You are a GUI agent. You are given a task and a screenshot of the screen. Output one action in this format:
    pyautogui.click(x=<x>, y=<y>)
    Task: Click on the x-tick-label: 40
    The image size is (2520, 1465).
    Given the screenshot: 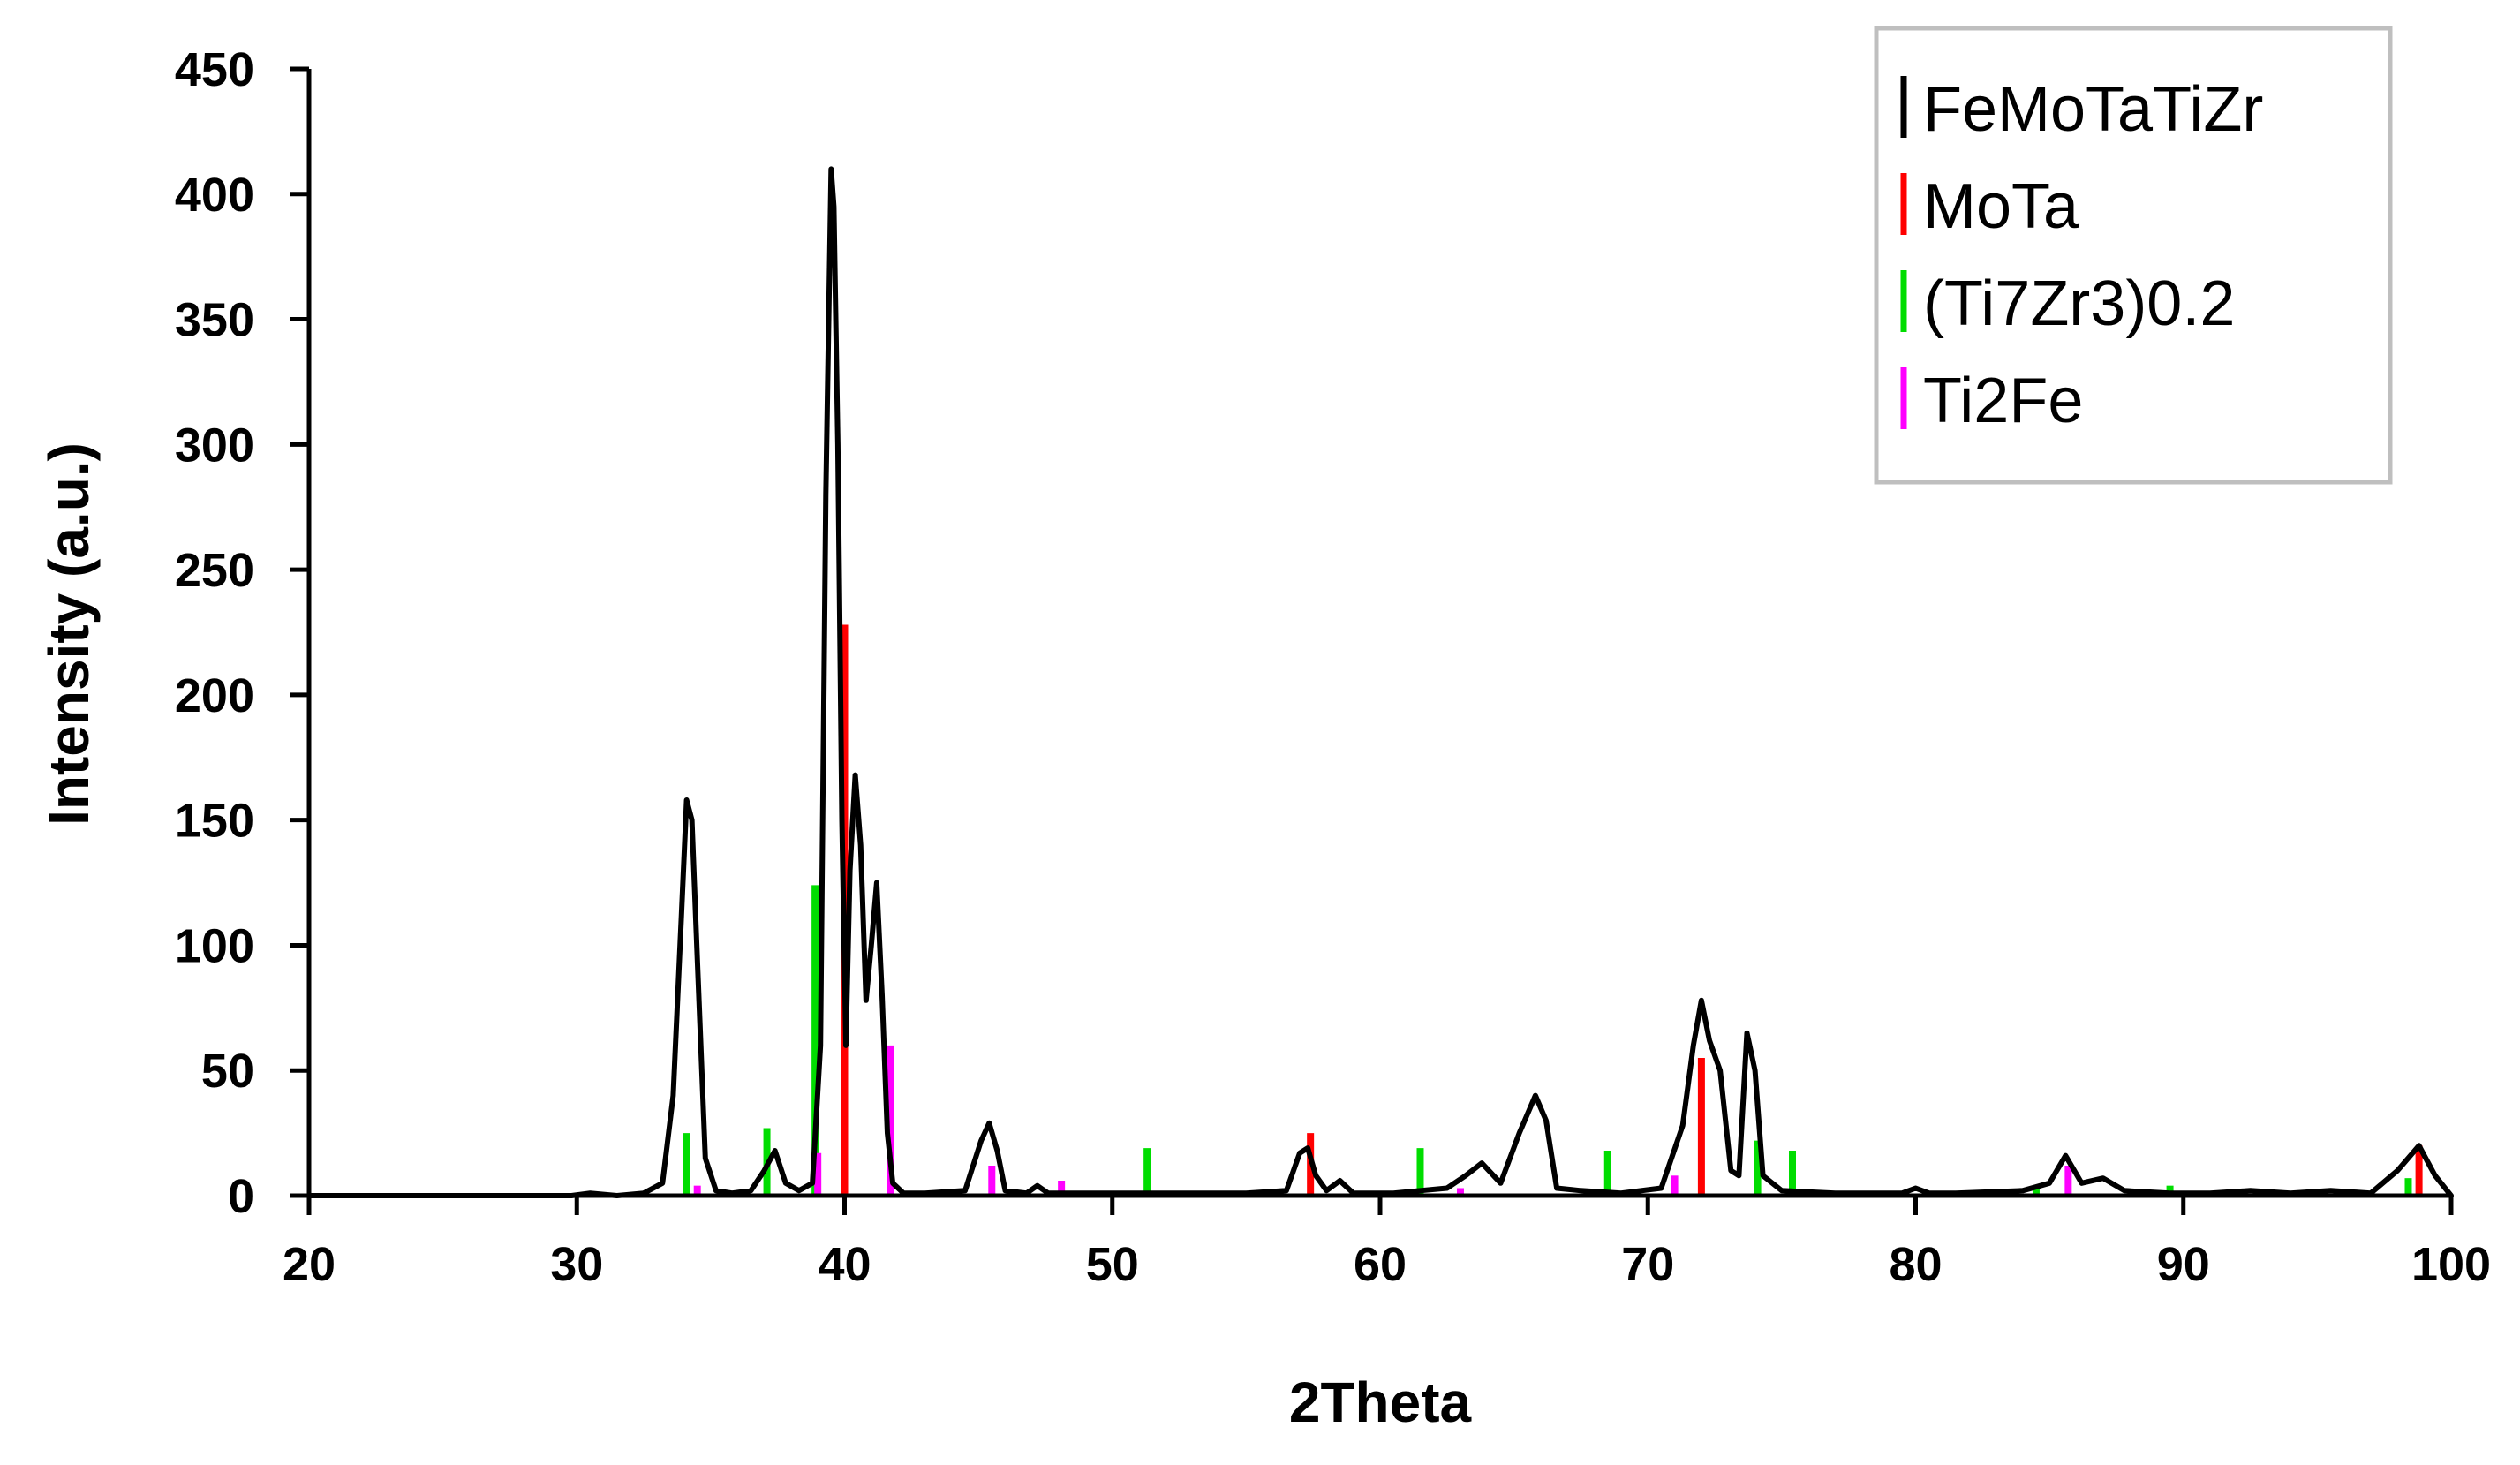 What is the action you would take?
    pyautogui.click(x=844, y=1264)
    